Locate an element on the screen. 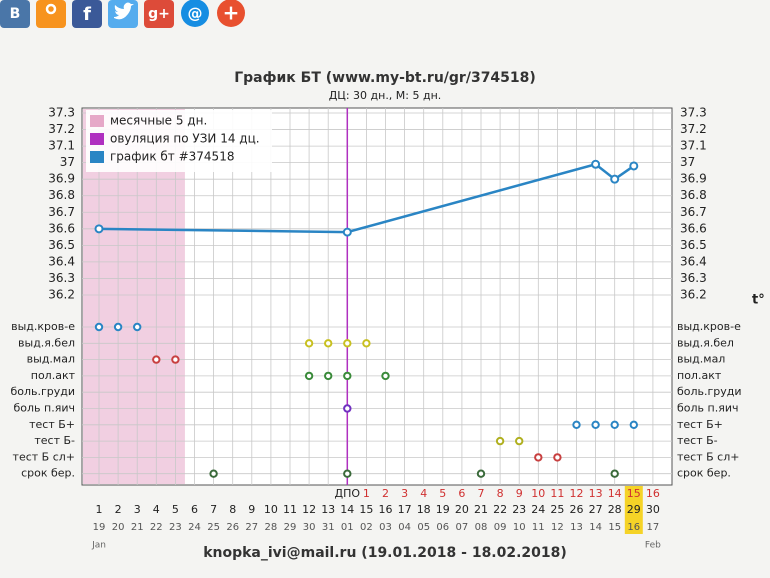  symptom-label: боль.груди is located at coordinates (42, 391).